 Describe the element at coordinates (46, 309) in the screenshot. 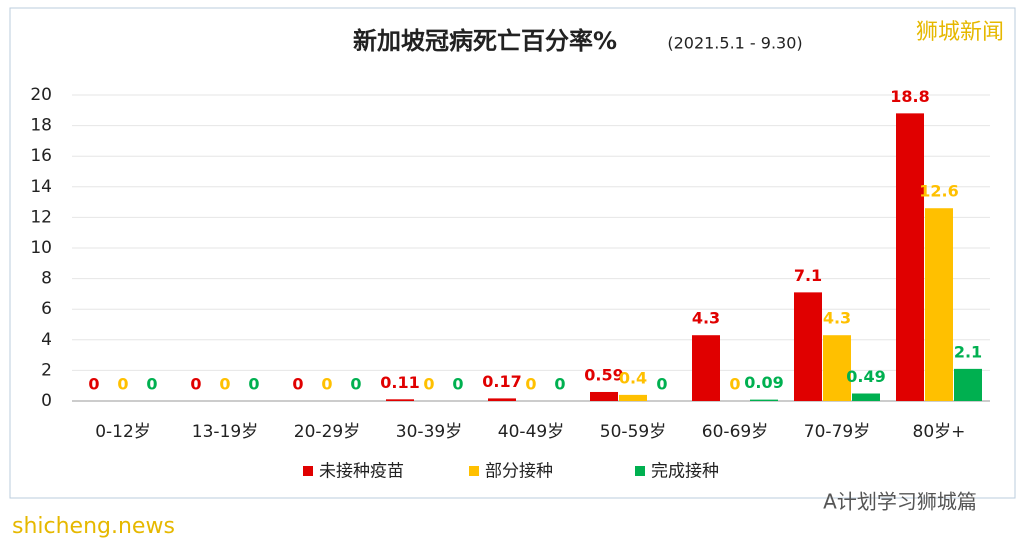

I see `y-tick-label: 6` at that location.